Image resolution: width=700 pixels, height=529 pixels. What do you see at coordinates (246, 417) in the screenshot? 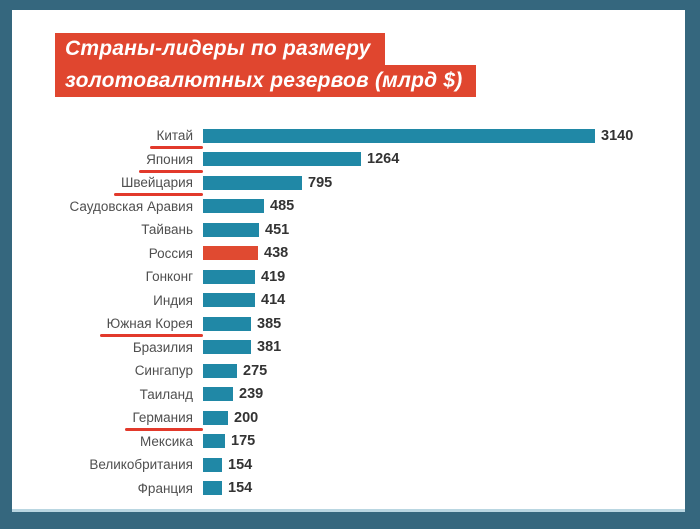
I see `value-label: 200` at bounding box center [246, 417].